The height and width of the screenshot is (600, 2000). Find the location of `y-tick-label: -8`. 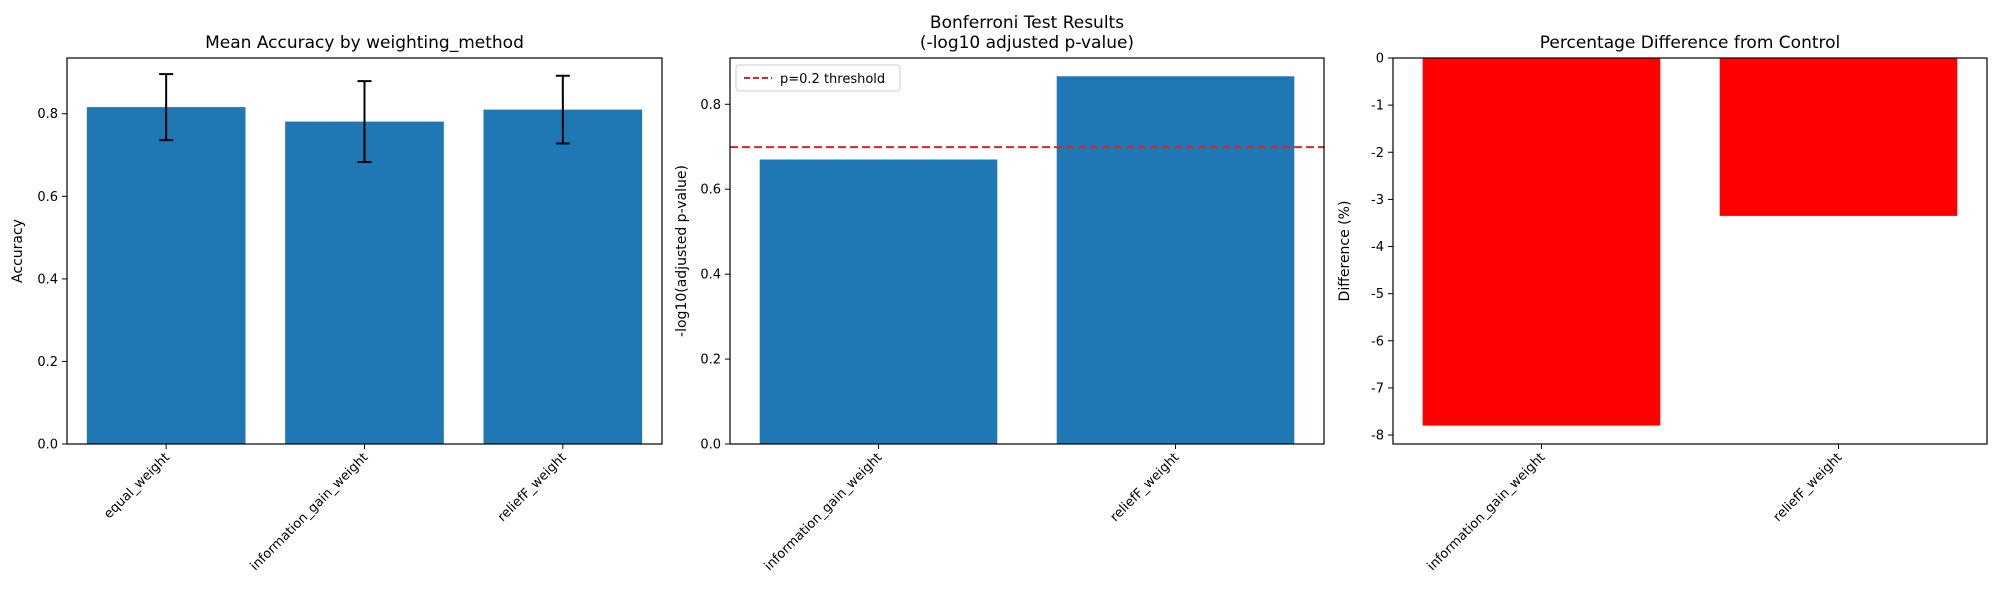

y-tick-label: -8 is located at coordinates (1377, 436).